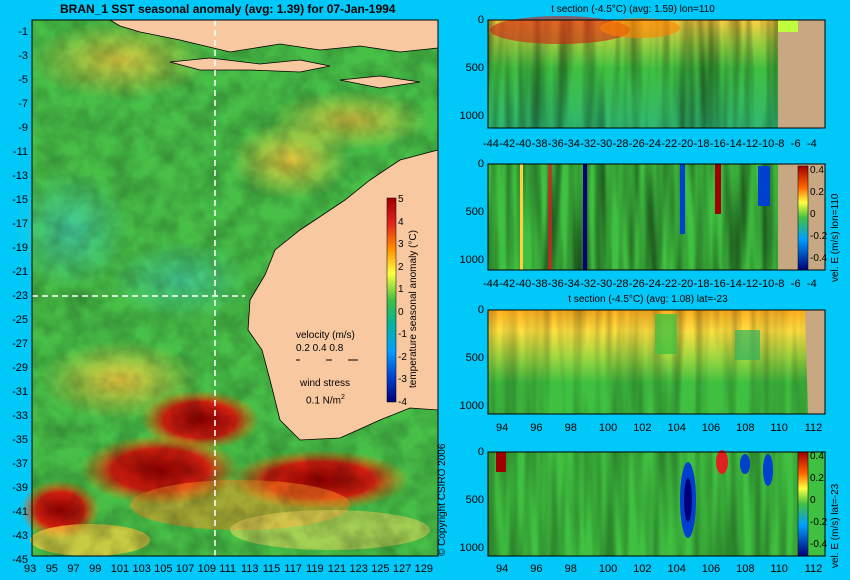 The height and width of the screenshot is (580, 850). Describe the element at coordinates (779, 428) in the screenshot. I see `panel3-x-tick-label: 110` at that location.